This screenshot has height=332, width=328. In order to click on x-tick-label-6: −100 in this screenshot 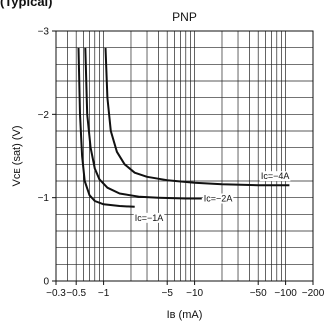, I will do `click(285, 293)`.